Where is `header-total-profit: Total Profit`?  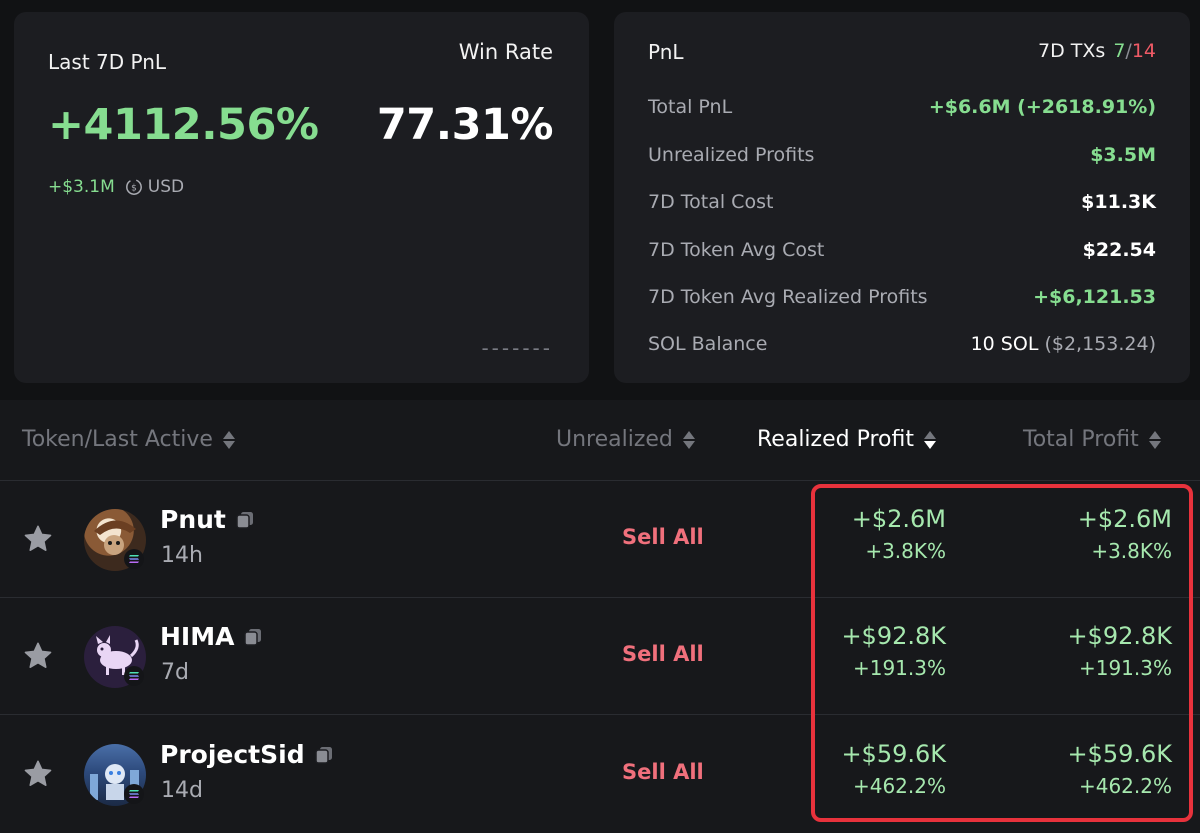 header-total-profit: Total Profit is located at coordinates (1092, 439).